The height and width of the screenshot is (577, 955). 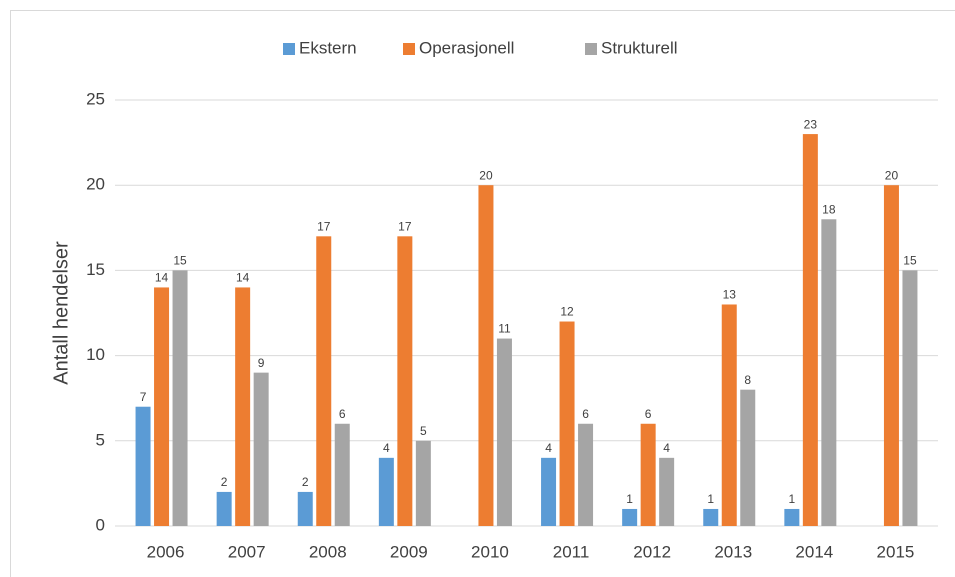 What do you see at coordinates (261, 363) in the screenshot?
I see `data-label: 9` at bounding box center [261, 363].